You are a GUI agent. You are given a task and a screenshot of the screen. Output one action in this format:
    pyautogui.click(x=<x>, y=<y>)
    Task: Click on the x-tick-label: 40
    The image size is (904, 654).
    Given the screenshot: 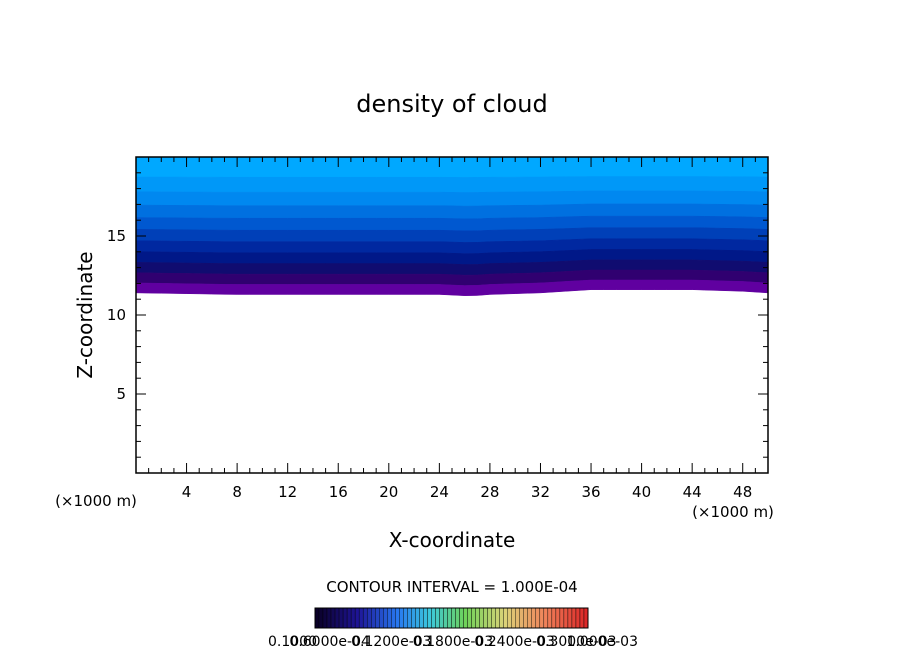 What is the action you would take?
    pyautogui.click(x=641, y=492)
    